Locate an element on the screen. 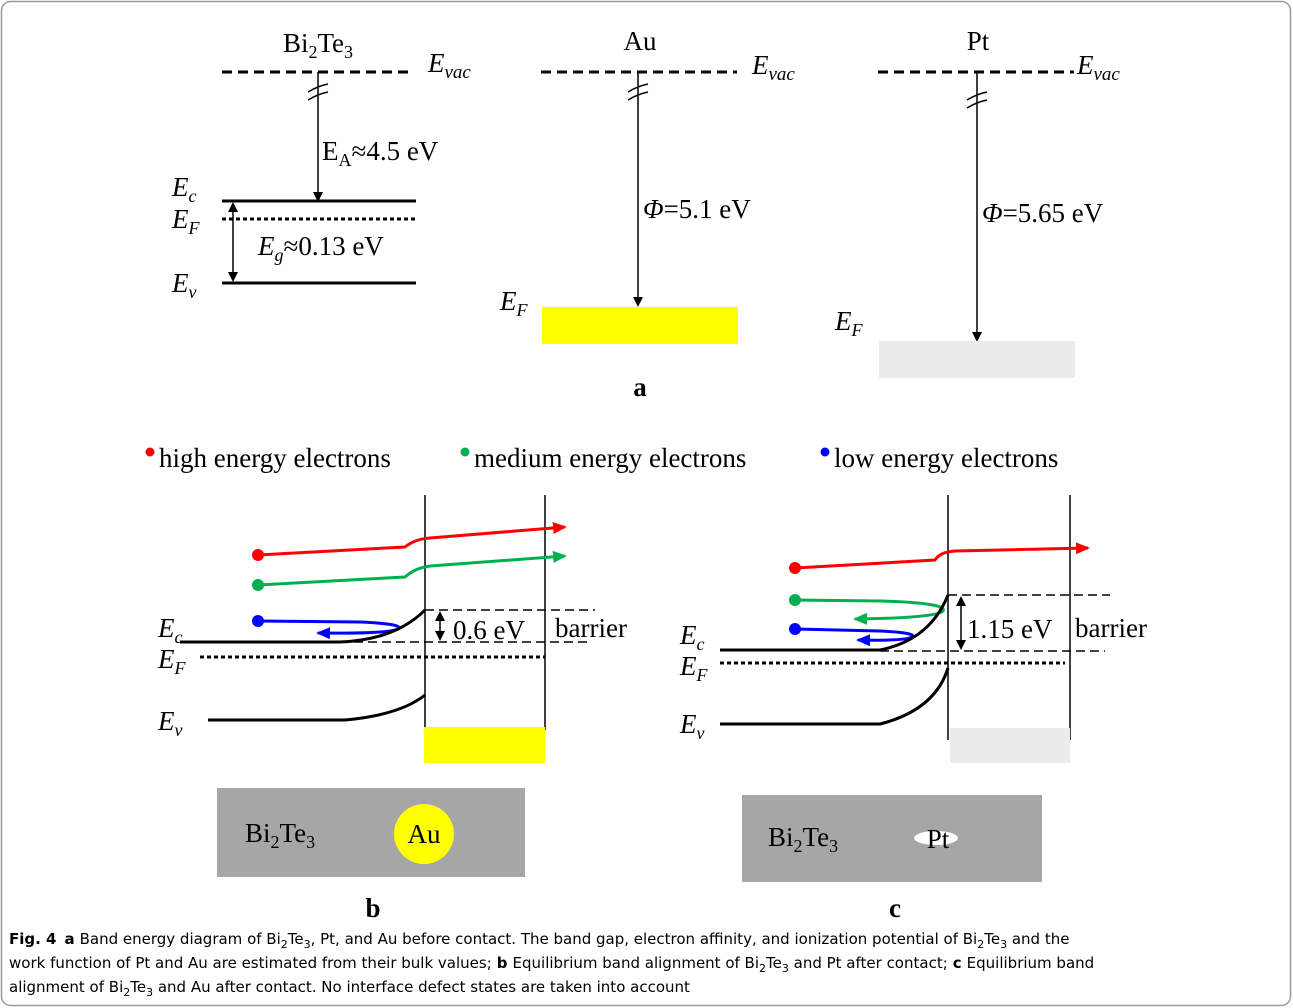  text-run: alignment of Bi is located at coordinates (66, 987).